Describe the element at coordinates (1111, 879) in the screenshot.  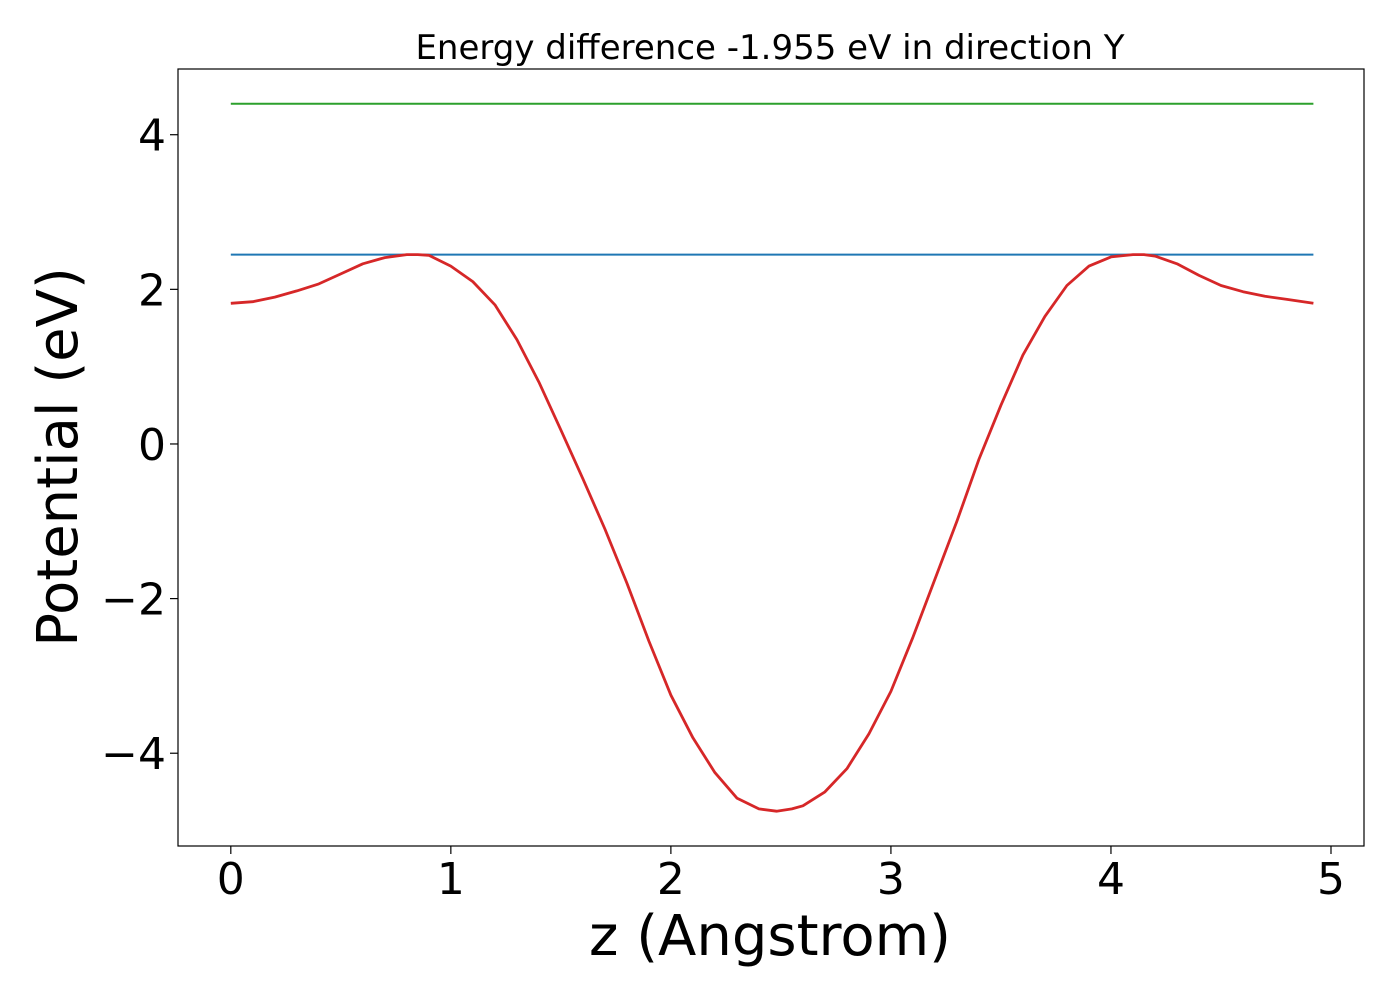
I see `x-tick-label: 4` at that location.